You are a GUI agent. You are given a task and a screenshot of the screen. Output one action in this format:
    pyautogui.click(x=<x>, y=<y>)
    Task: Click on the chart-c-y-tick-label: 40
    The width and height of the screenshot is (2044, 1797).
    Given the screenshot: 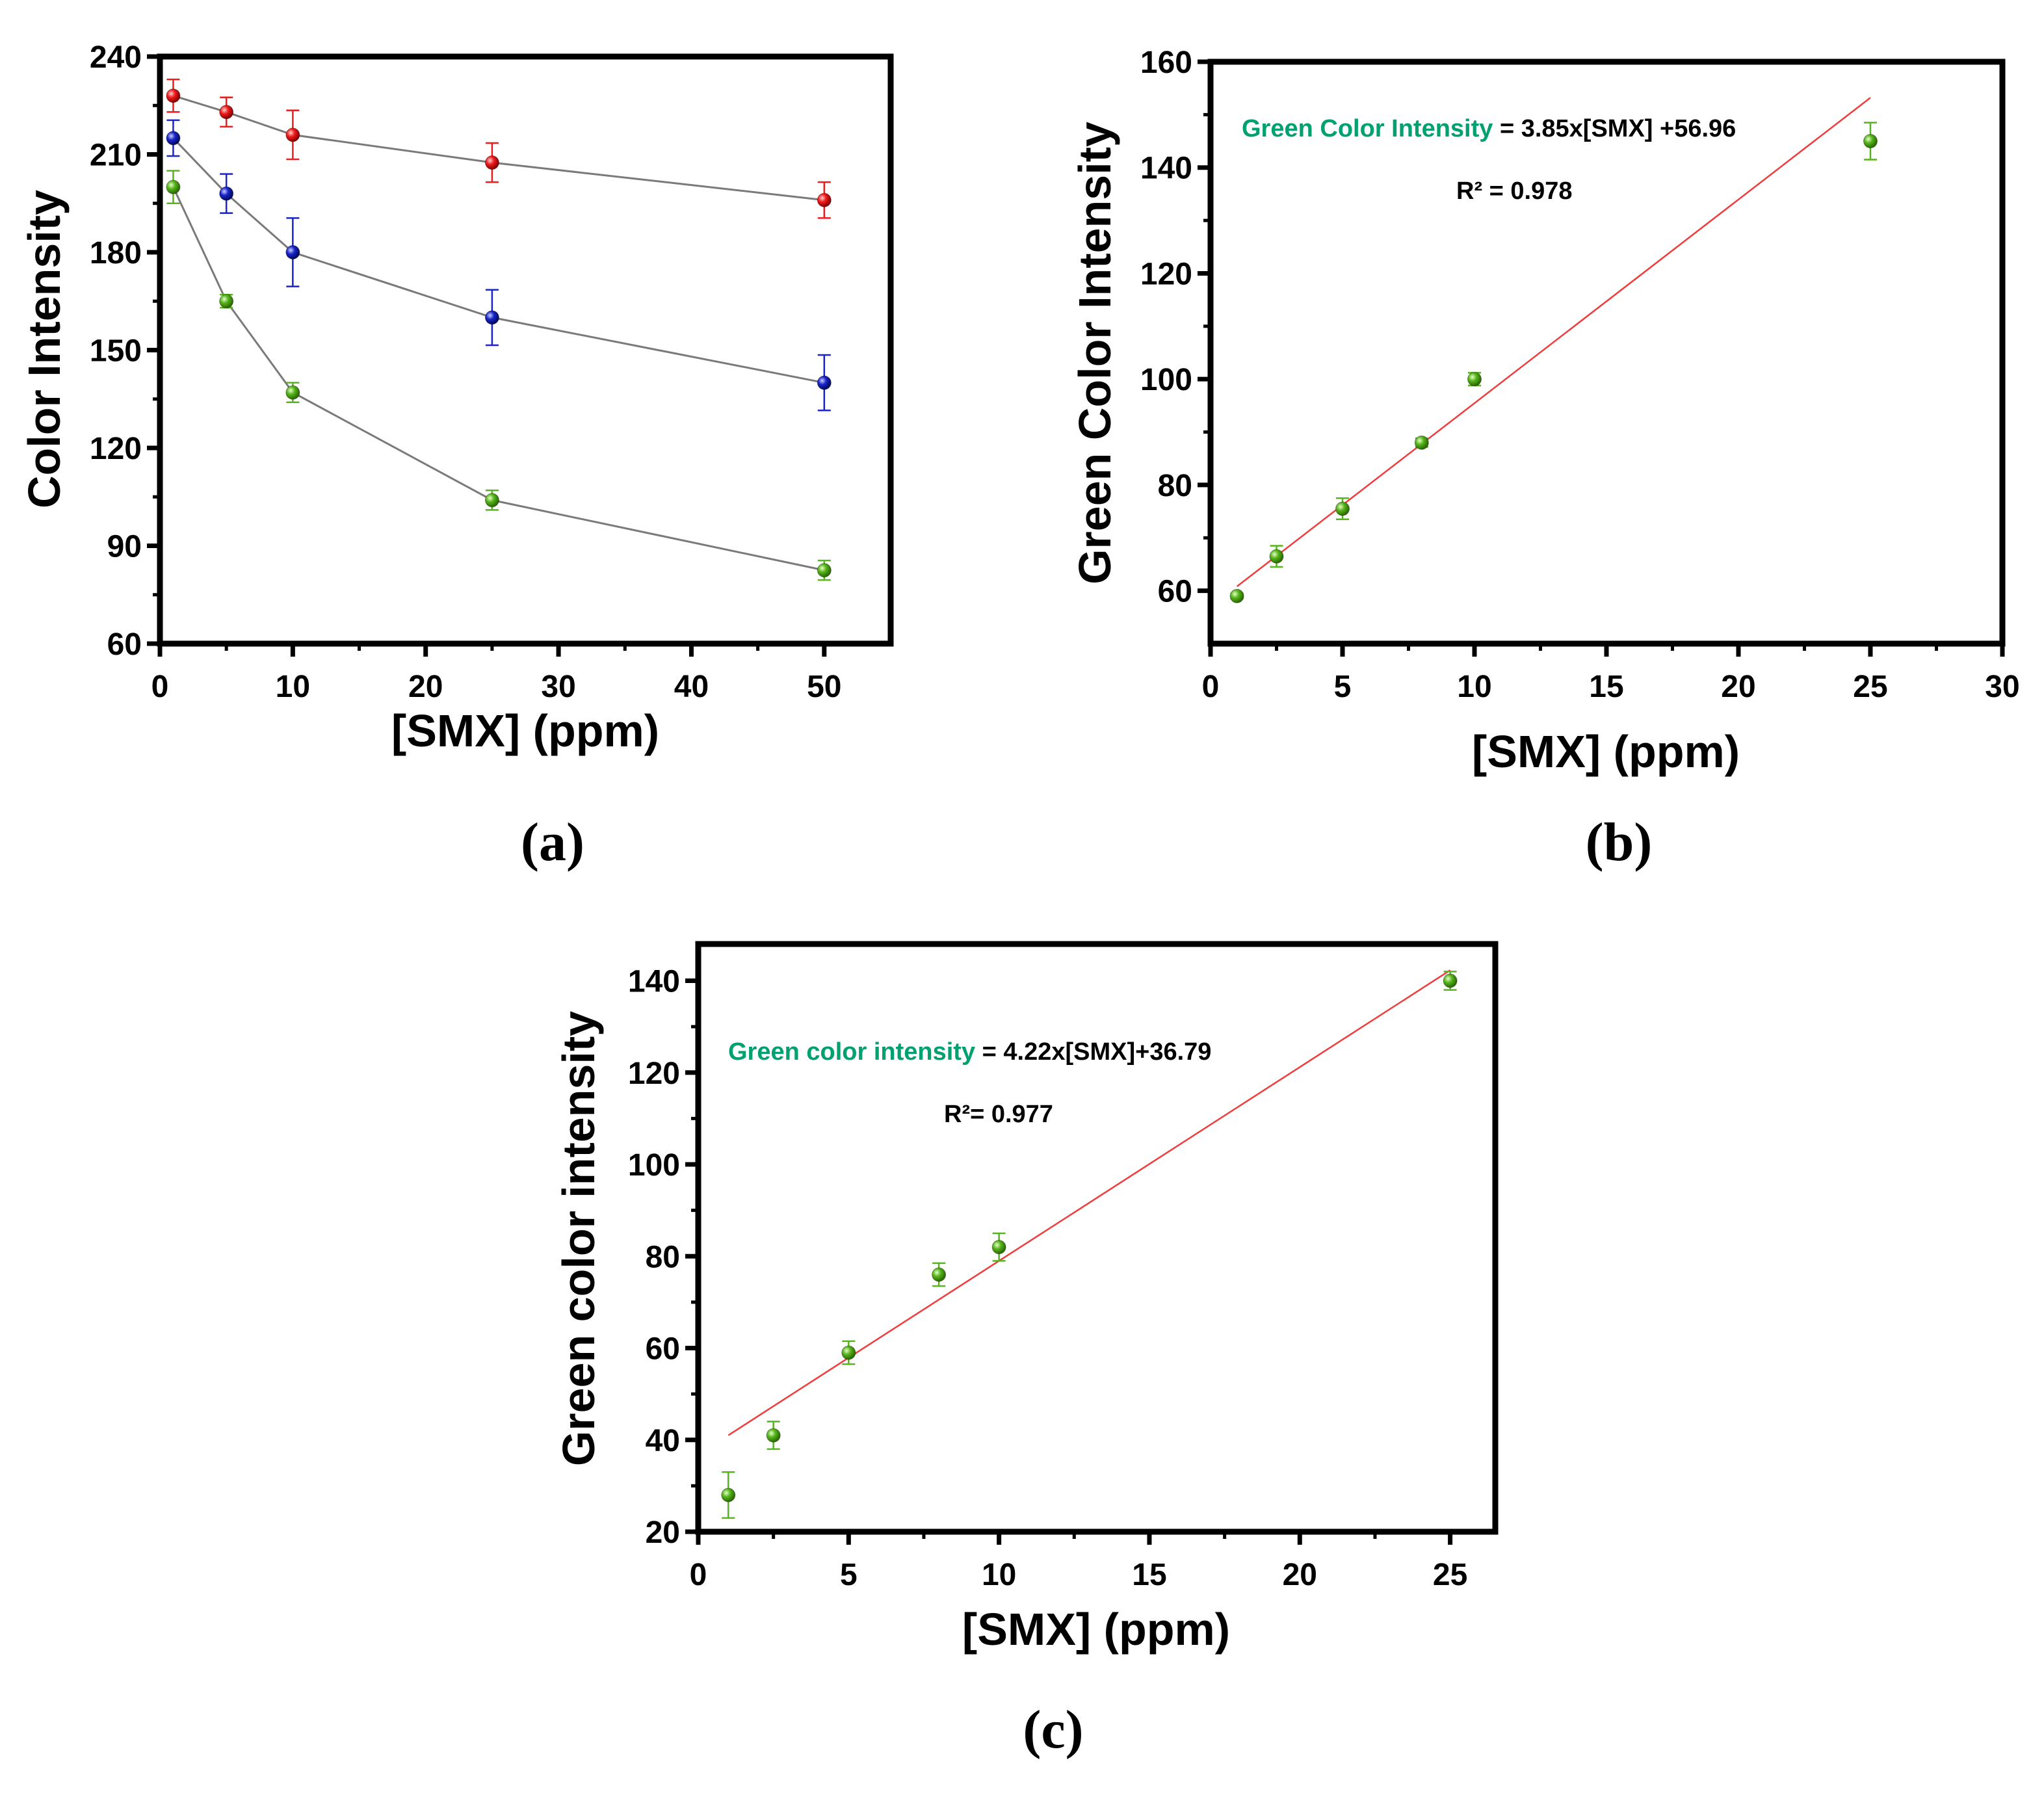 What is the action you would take?
    pyautogui.click(x=663, y=1441)
    